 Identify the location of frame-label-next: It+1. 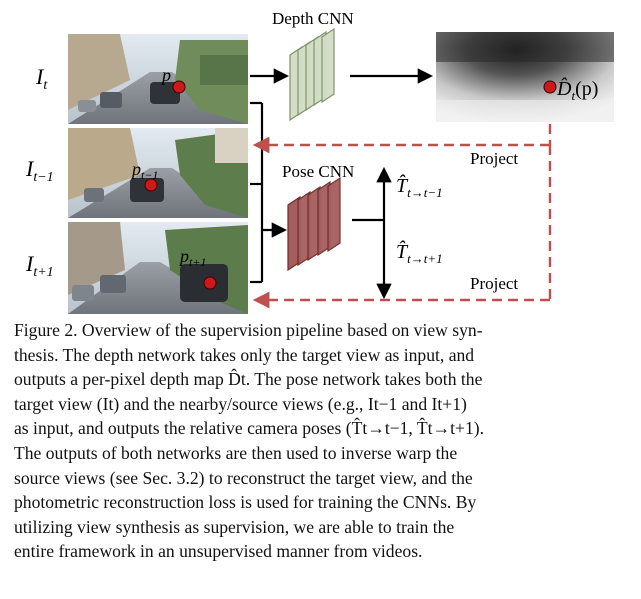
(39, 265).